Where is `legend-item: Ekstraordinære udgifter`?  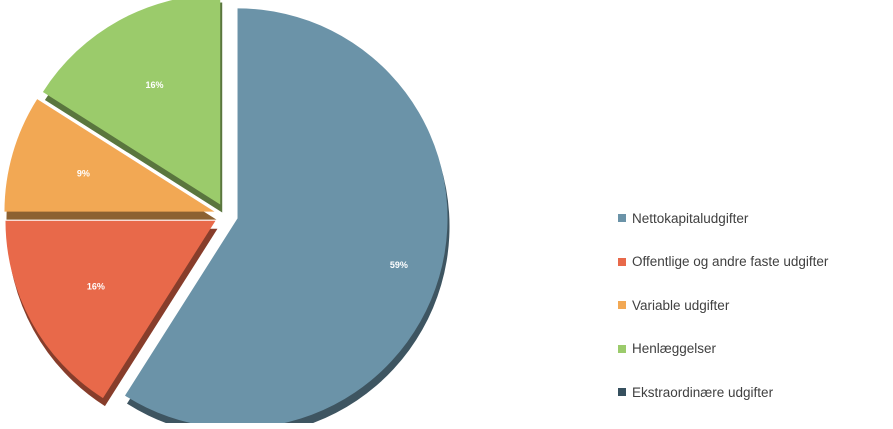
legend-item: Ekstraordinære udgifter is located at coordinates (723, 392).